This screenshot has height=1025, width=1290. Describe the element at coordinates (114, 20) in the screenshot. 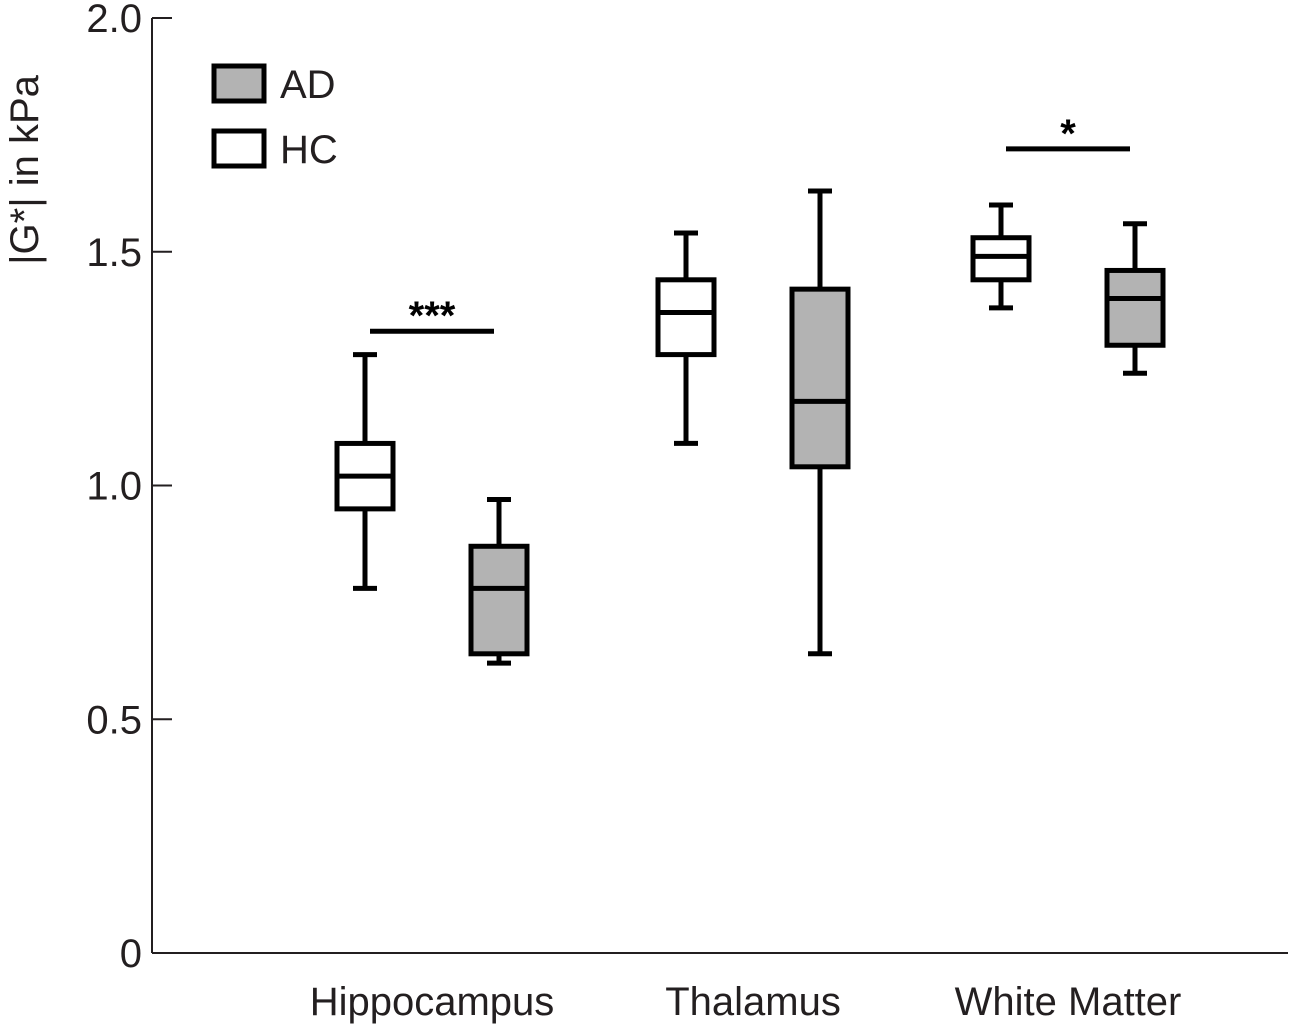

I see `y-tick-label: 2.0` at that location.